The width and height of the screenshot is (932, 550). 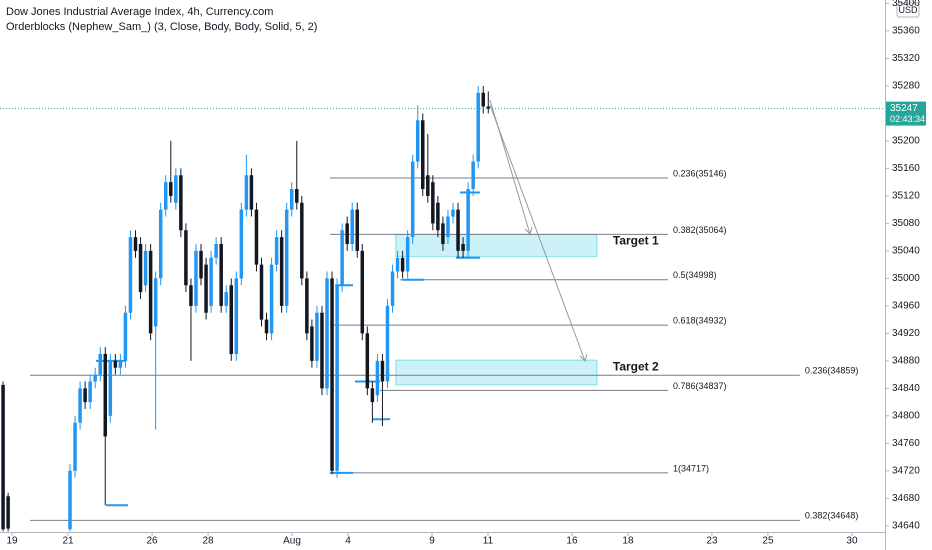 I want to click on x-tick-label: 23, so click(x=712, y=541).